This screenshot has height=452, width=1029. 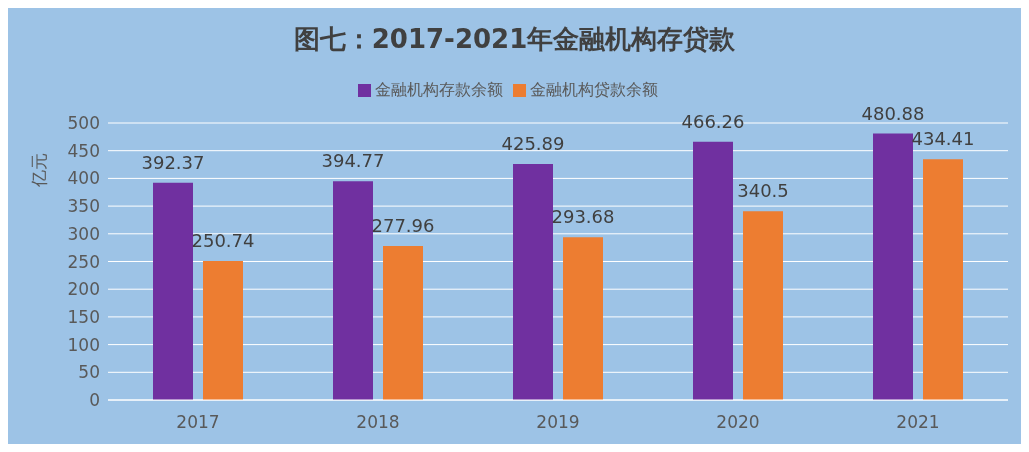 I want to click on y-axis-title: 亿元, so click(x=38, y=169).